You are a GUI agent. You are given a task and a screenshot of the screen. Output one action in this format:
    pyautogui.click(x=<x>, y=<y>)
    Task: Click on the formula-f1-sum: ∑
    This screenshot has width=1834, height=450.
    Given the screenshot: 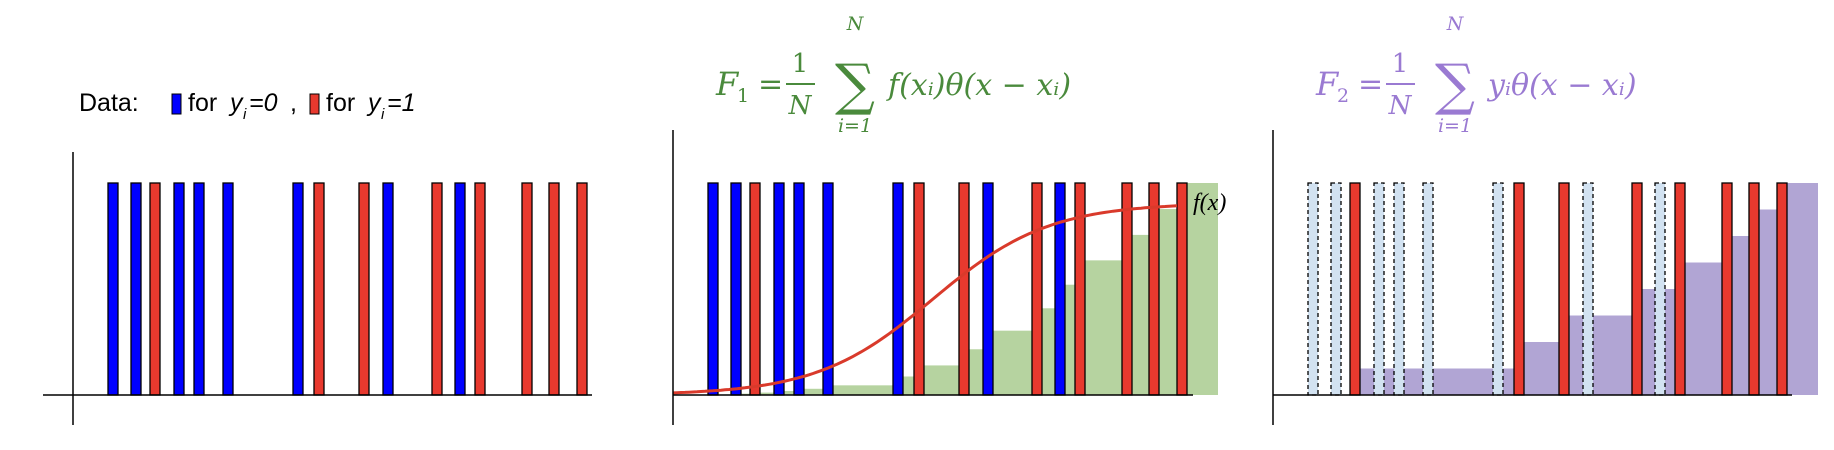 What is the action you would take?
    pyautogui.click(x=855, y=85)
    